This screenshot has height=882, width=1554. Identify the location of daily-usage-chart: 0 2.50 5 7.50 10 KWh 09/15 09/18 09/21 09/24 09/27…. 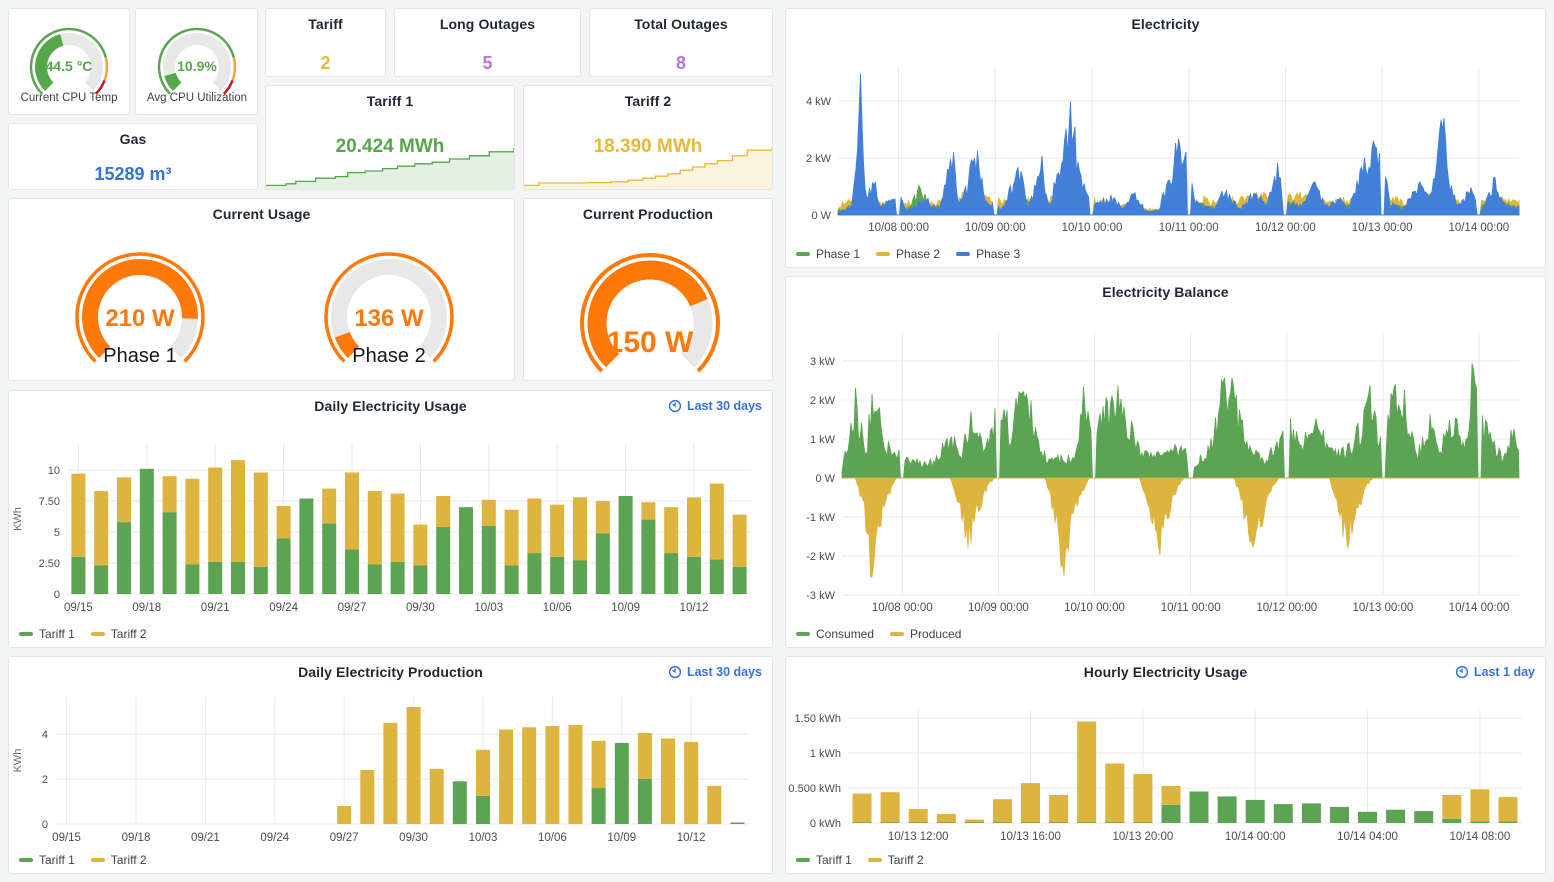
(381, 529).